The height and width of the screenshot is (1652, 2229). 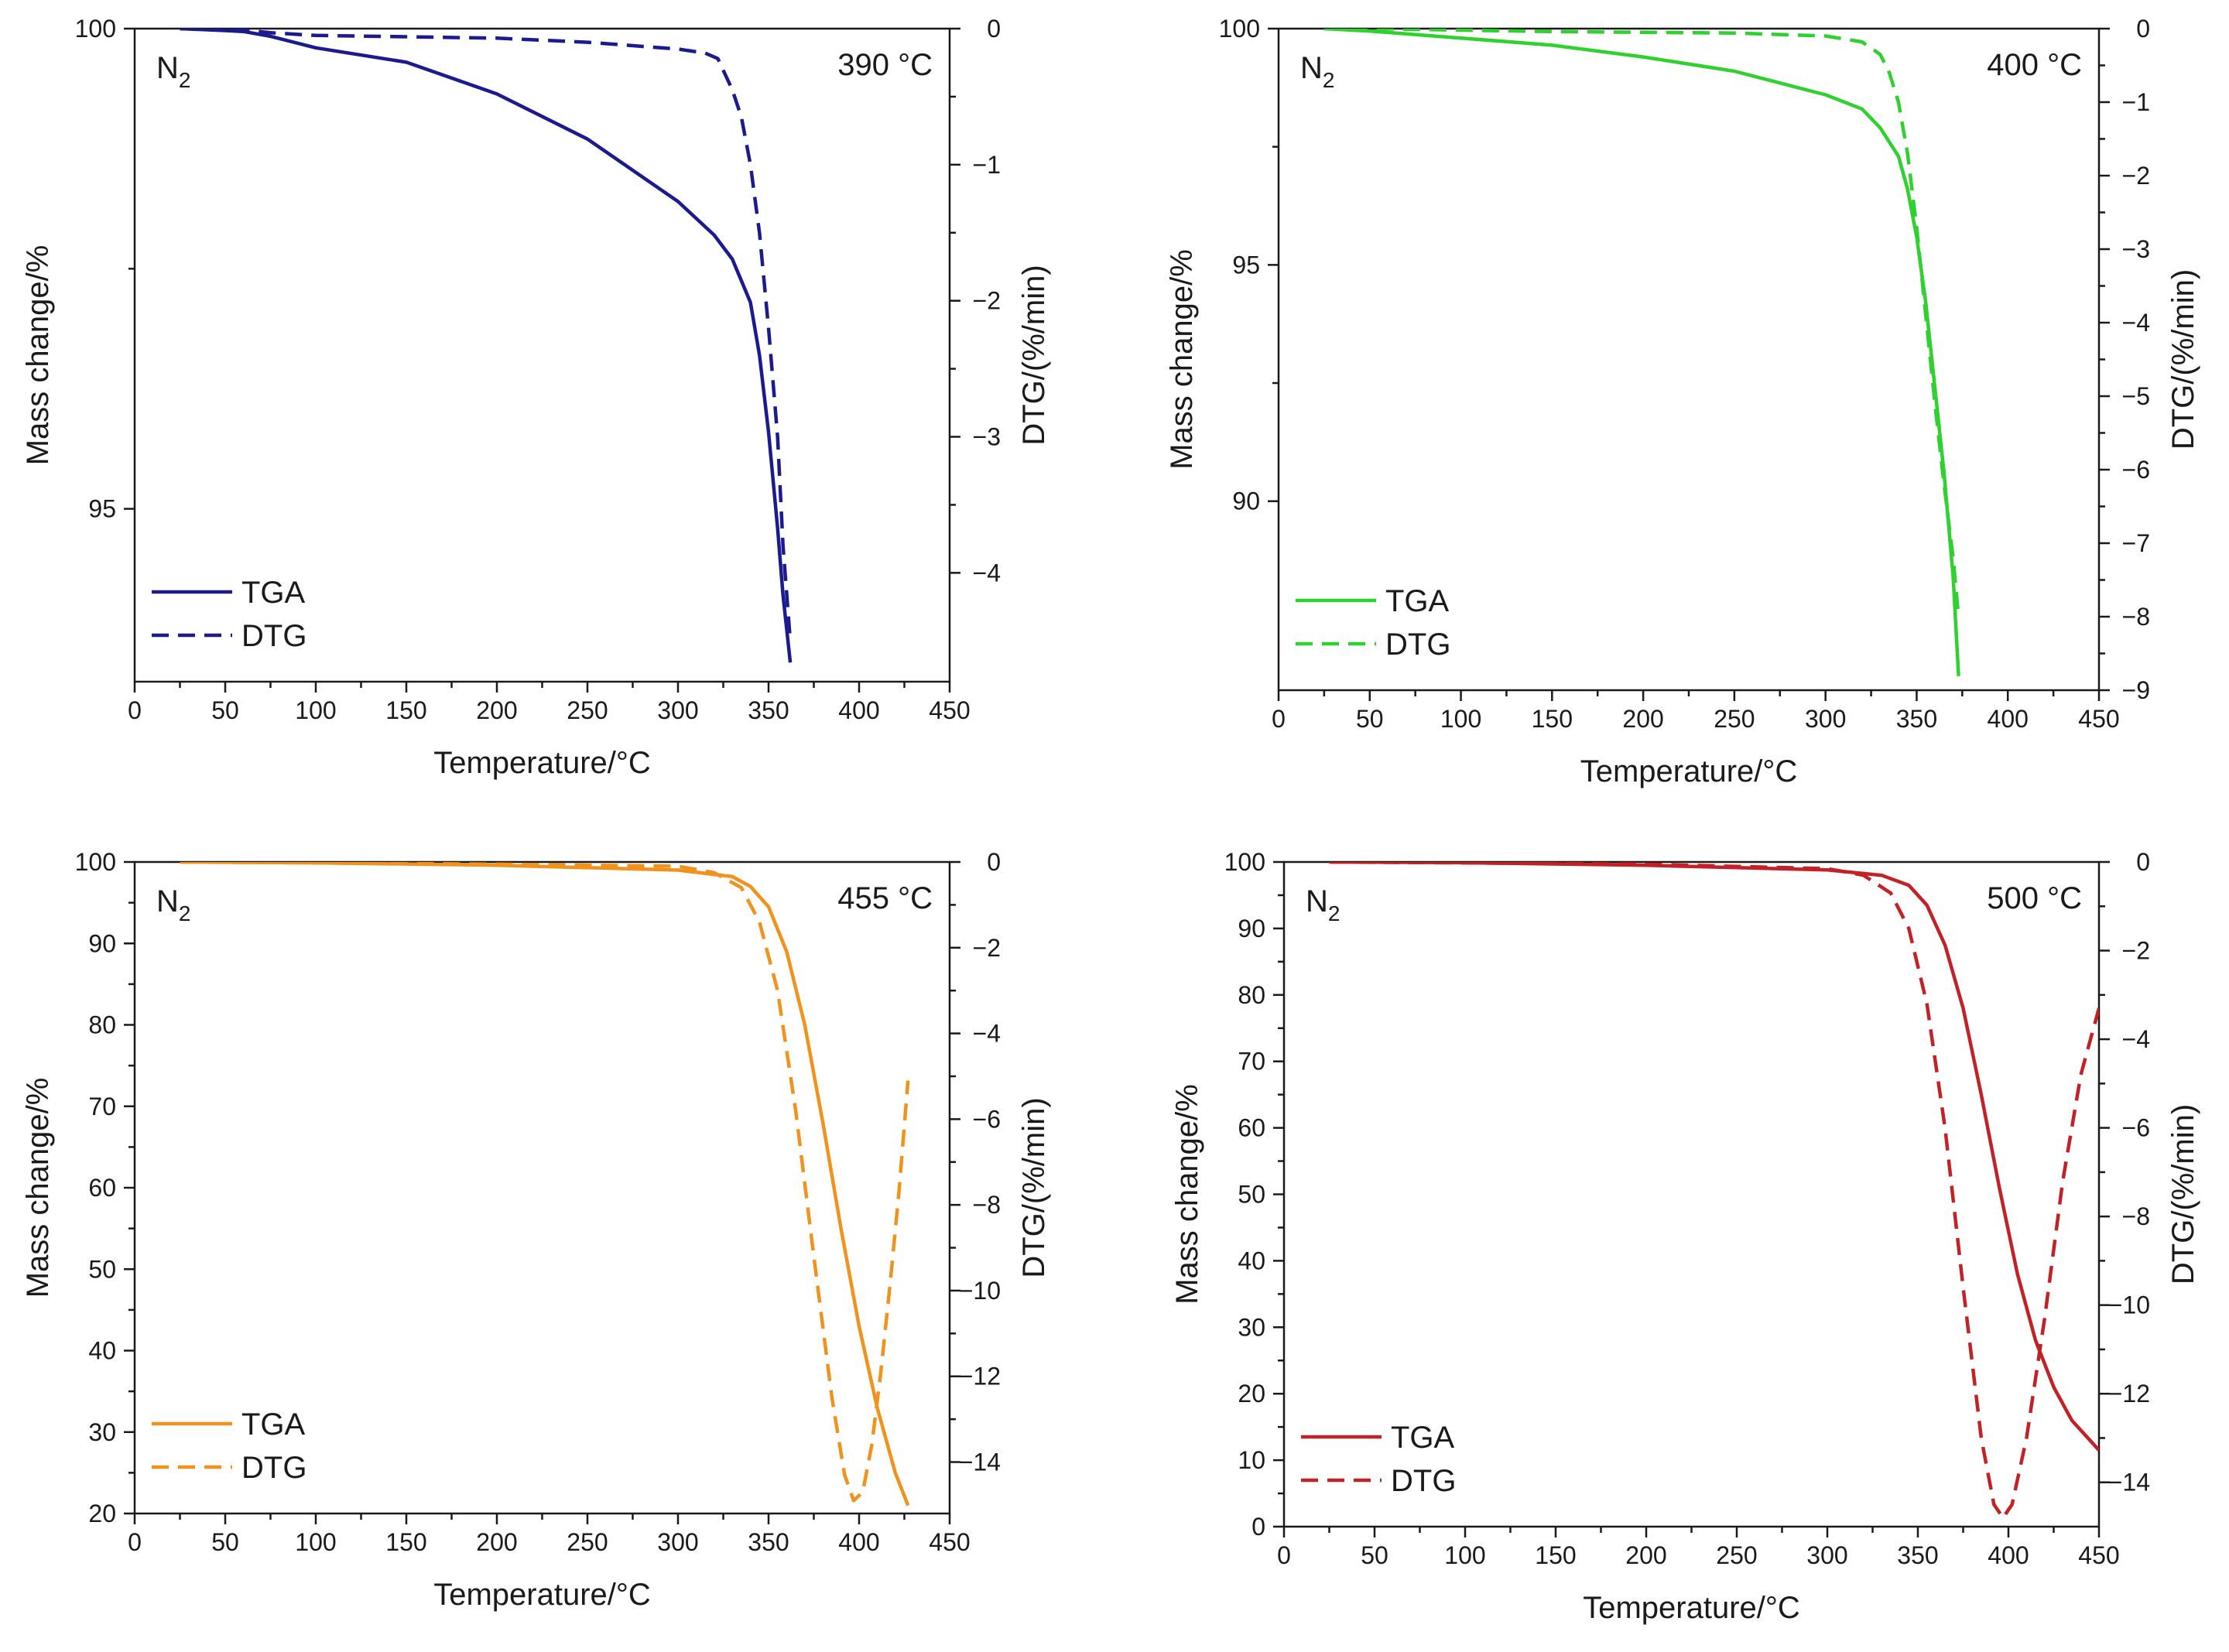 I want to click on y-tick-label: 20, so click(x=1251, y=1394).